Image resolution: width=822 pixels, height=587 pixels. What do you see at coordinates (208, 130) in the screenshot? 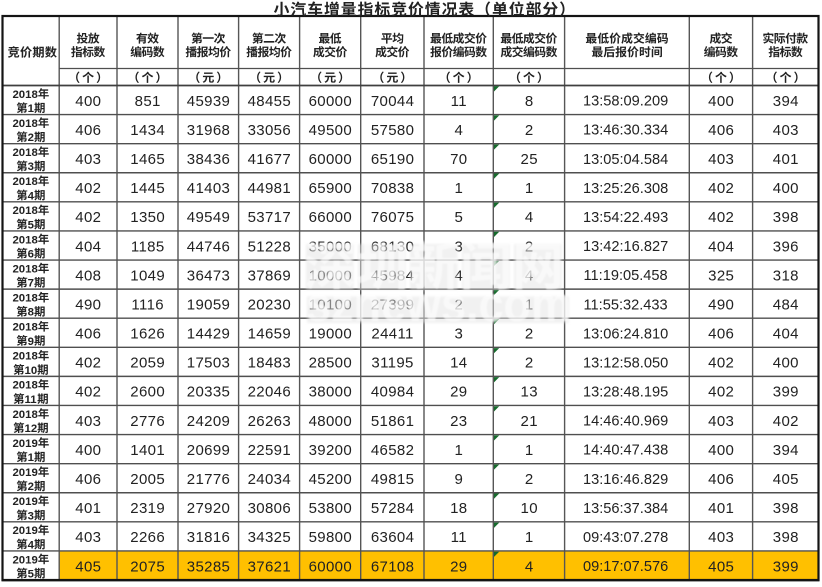
I see `svg-text: 31968` at bounding box center [208, 130].